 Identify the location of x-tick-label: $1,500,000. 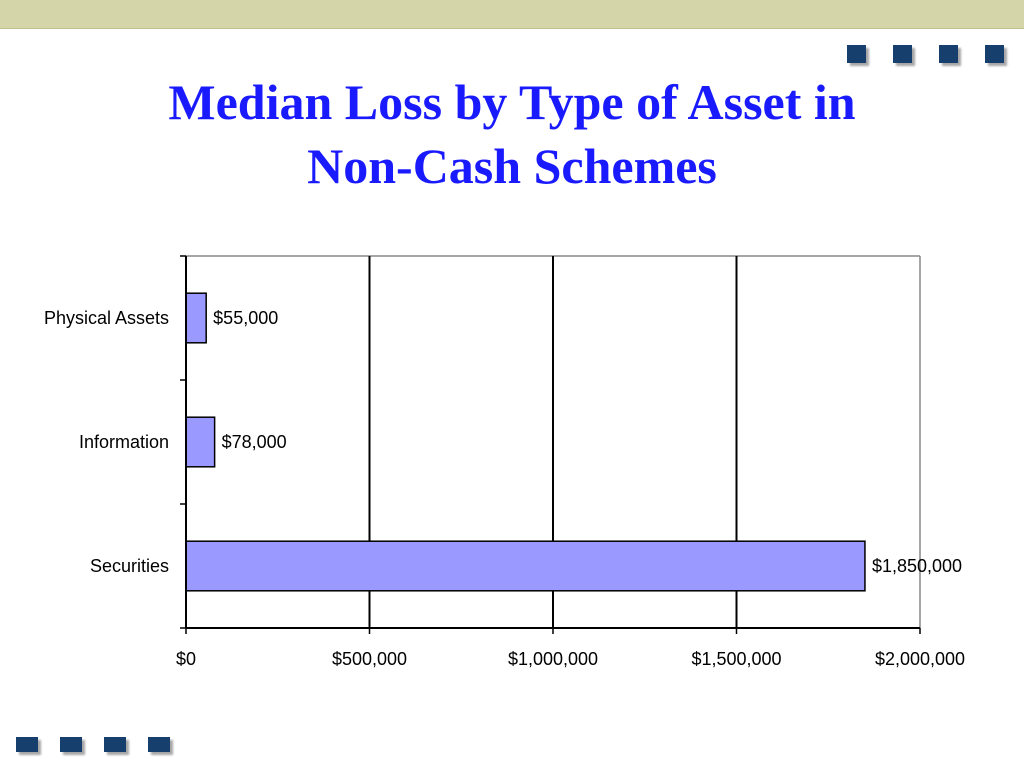
(736, 659).